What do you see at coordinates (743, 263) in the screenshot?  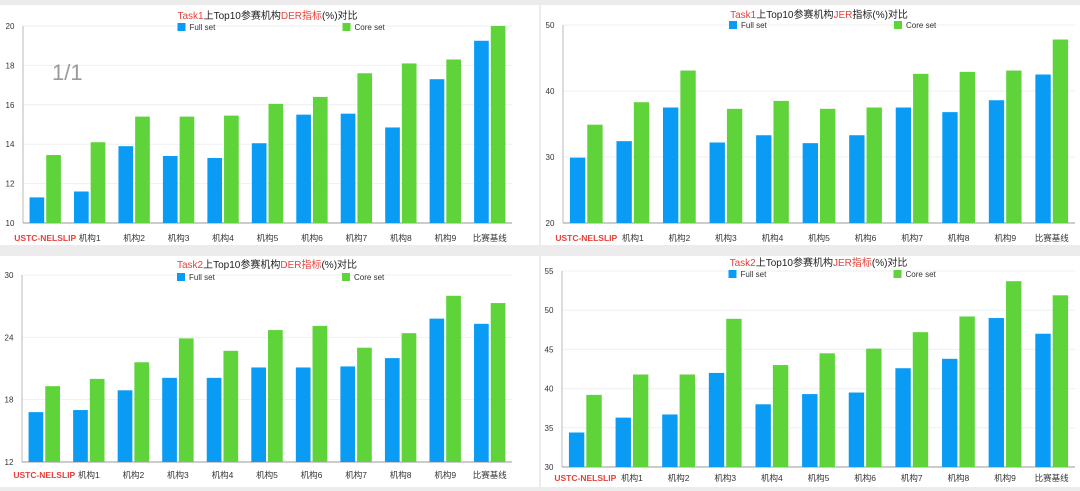 I see `chart-title-part: Task2` at bounding box center [743, 263].